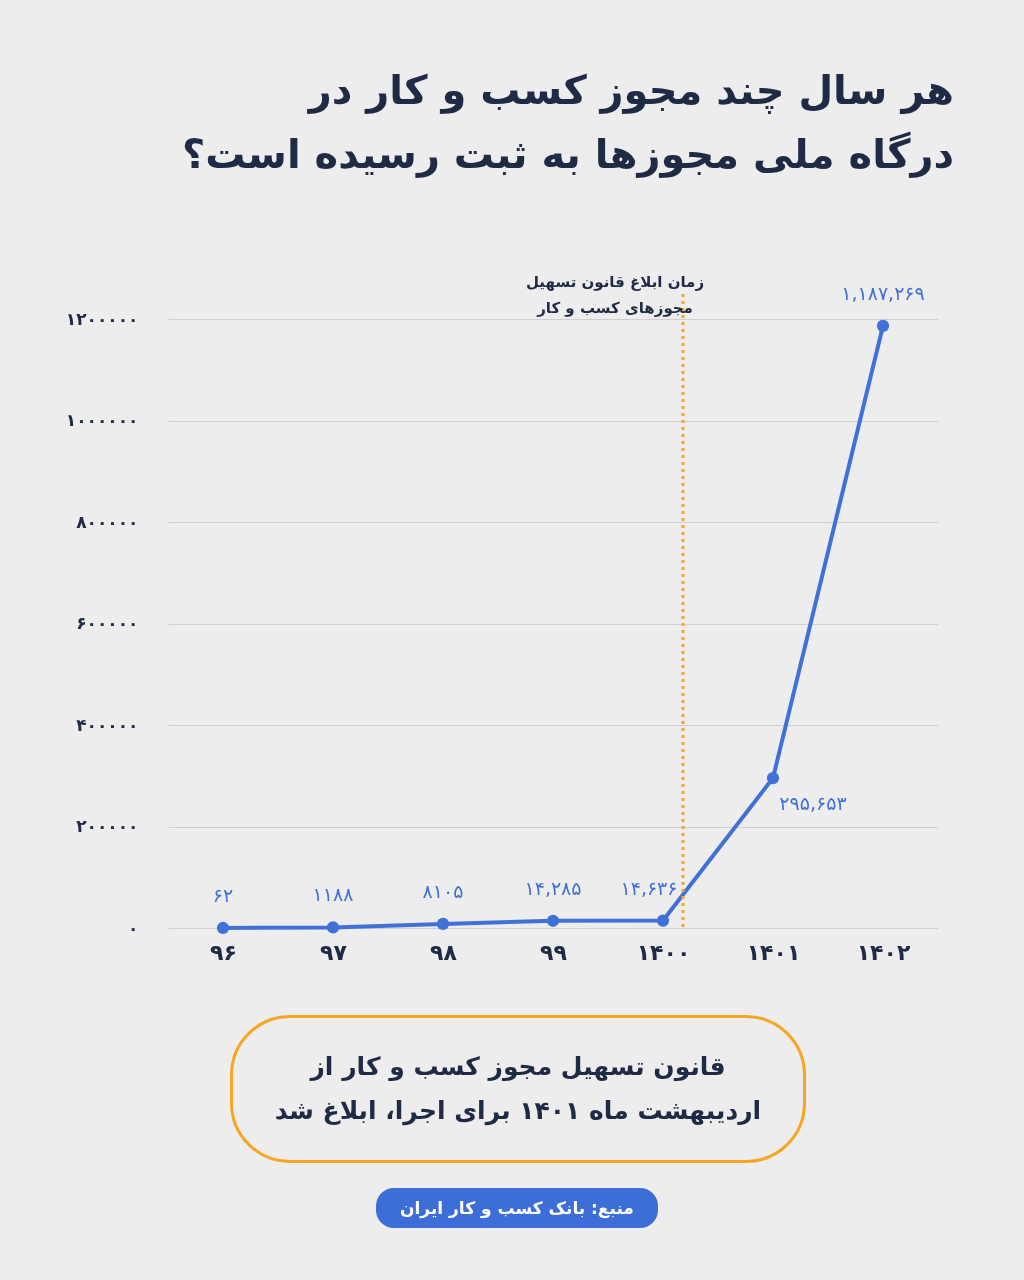  I want to click on data-label: ۶۲, so click(223, 894).